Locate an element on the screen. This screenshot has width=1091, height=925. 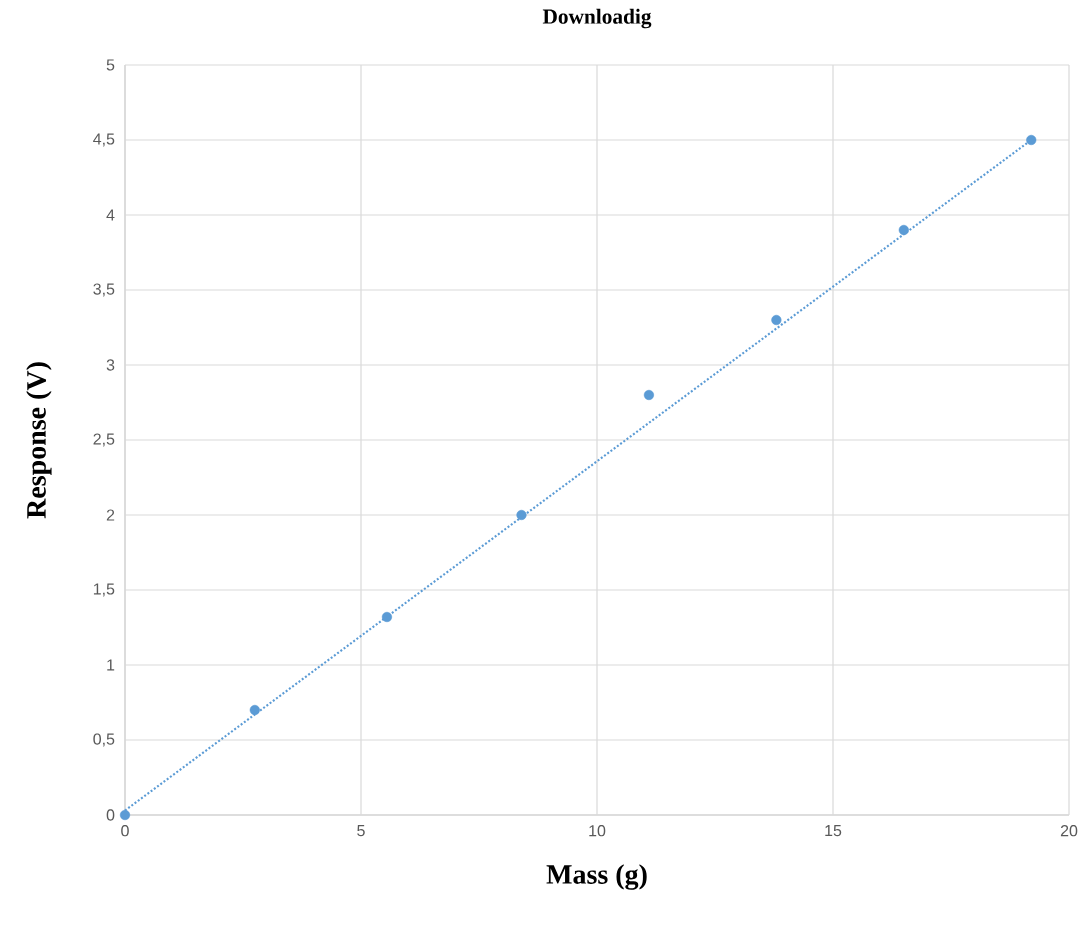
y-tick-label: 0,5 is located at coordinates (104, 740).